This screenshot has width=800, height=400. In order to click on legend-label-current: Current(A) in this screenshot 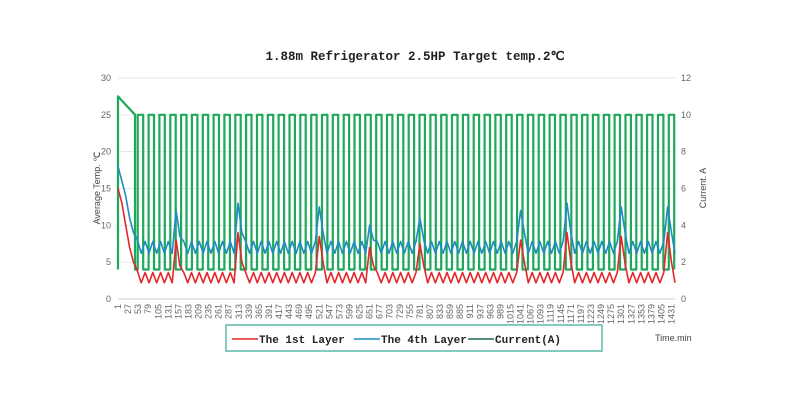, I will do `click(528, 341)`.